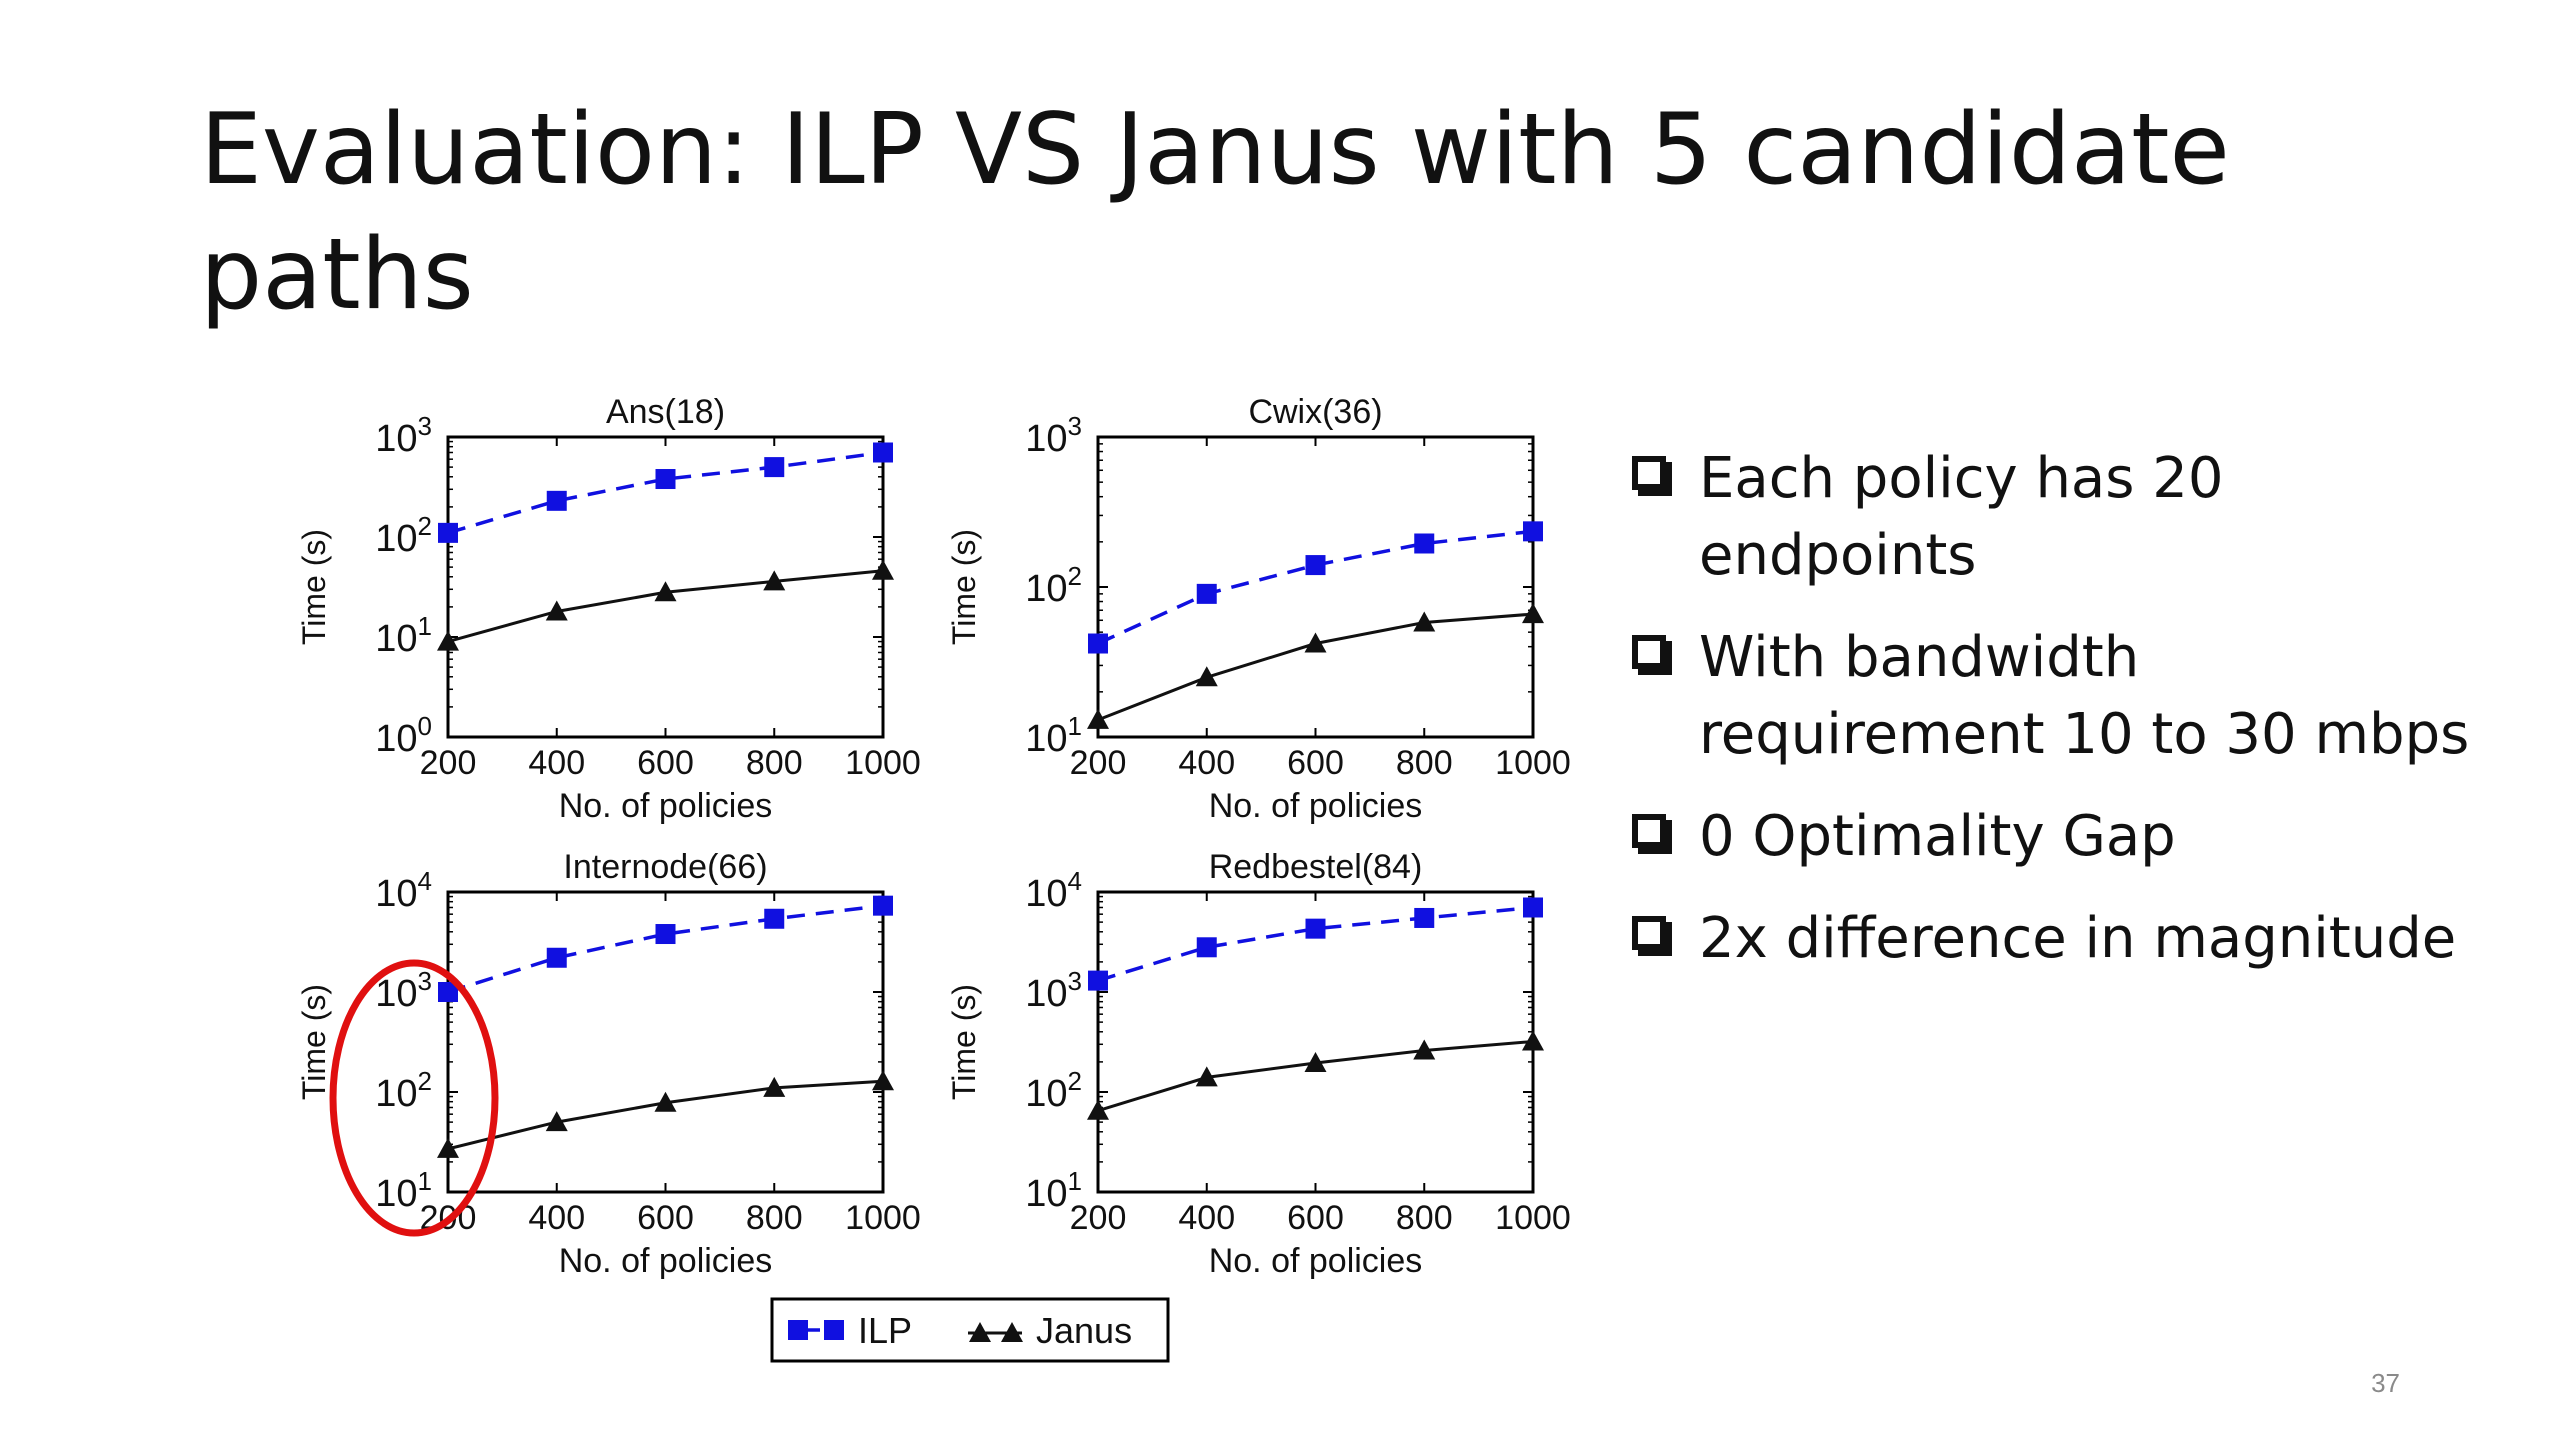 Image resolution: width=2560 pixels, height=1440 pixels. What do you see at coordinates (1919, 657) in the screenshot?
I see `bullet-text: With bandwidth` at bounding box center [1919, 657].